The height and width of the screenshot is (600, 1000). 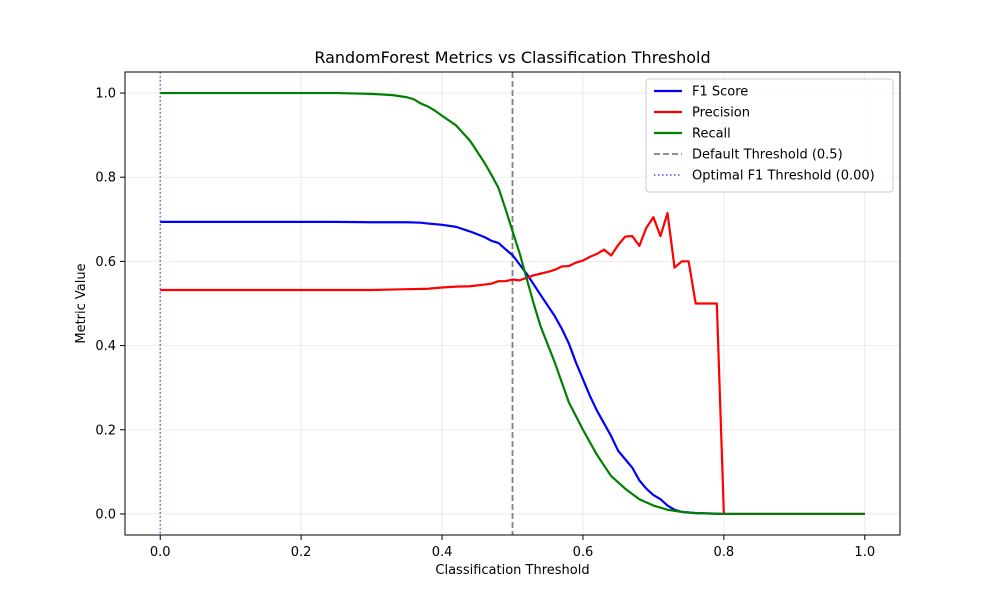 I want to click on legend-box, so click(x=769, y=135).